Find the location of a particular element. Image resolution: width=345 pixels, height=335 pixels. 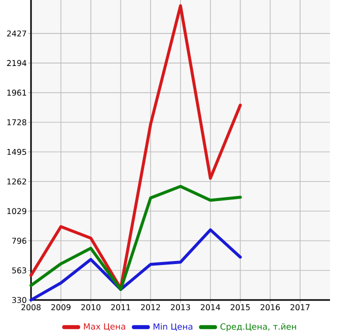

legend-label: Min Цена is located at coordinates (173, 327).